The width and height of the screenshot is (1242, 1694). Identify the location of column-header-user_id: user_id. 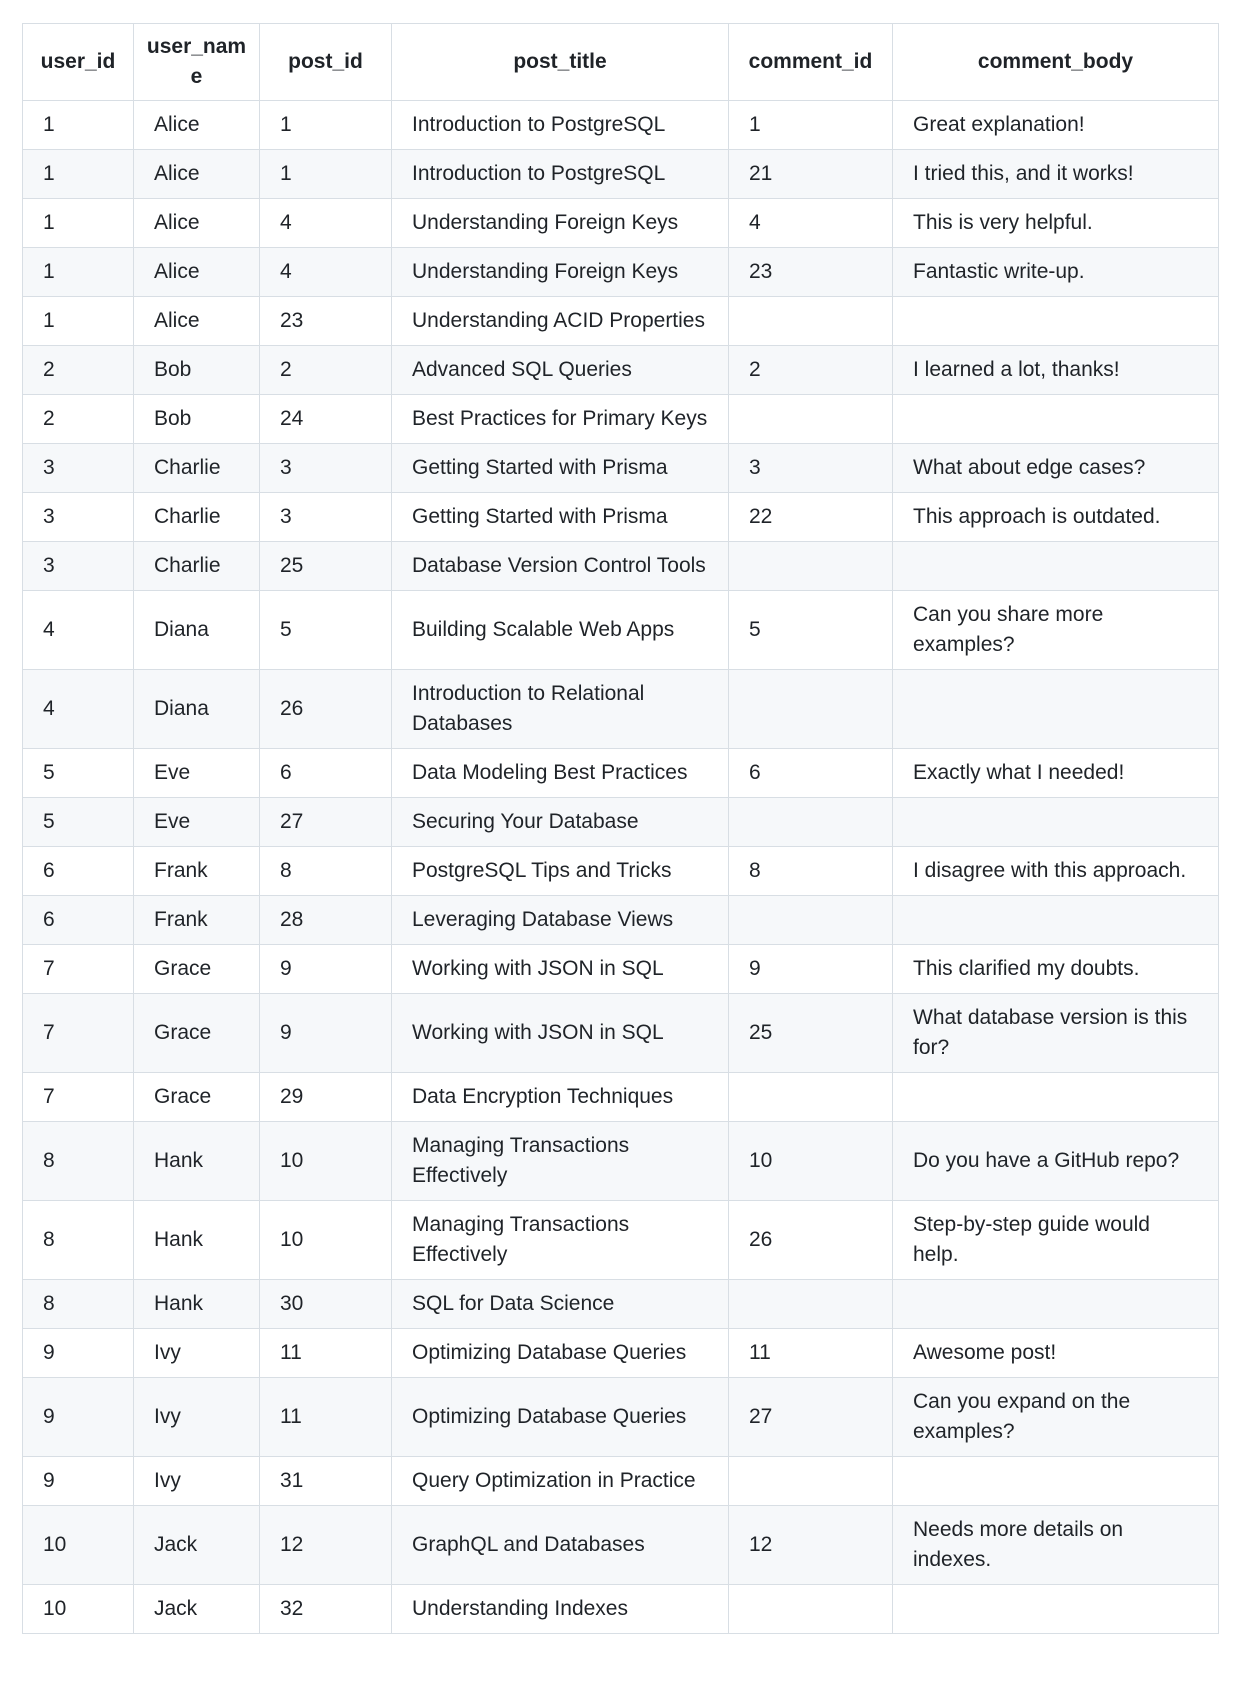
(78, 62).